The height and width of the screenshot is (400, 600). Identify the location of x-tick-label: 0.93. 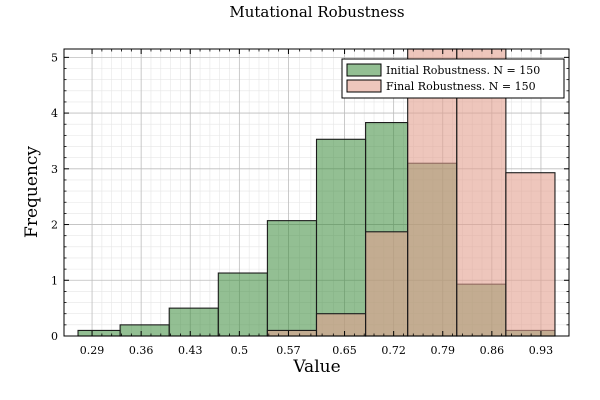
(541, 350).